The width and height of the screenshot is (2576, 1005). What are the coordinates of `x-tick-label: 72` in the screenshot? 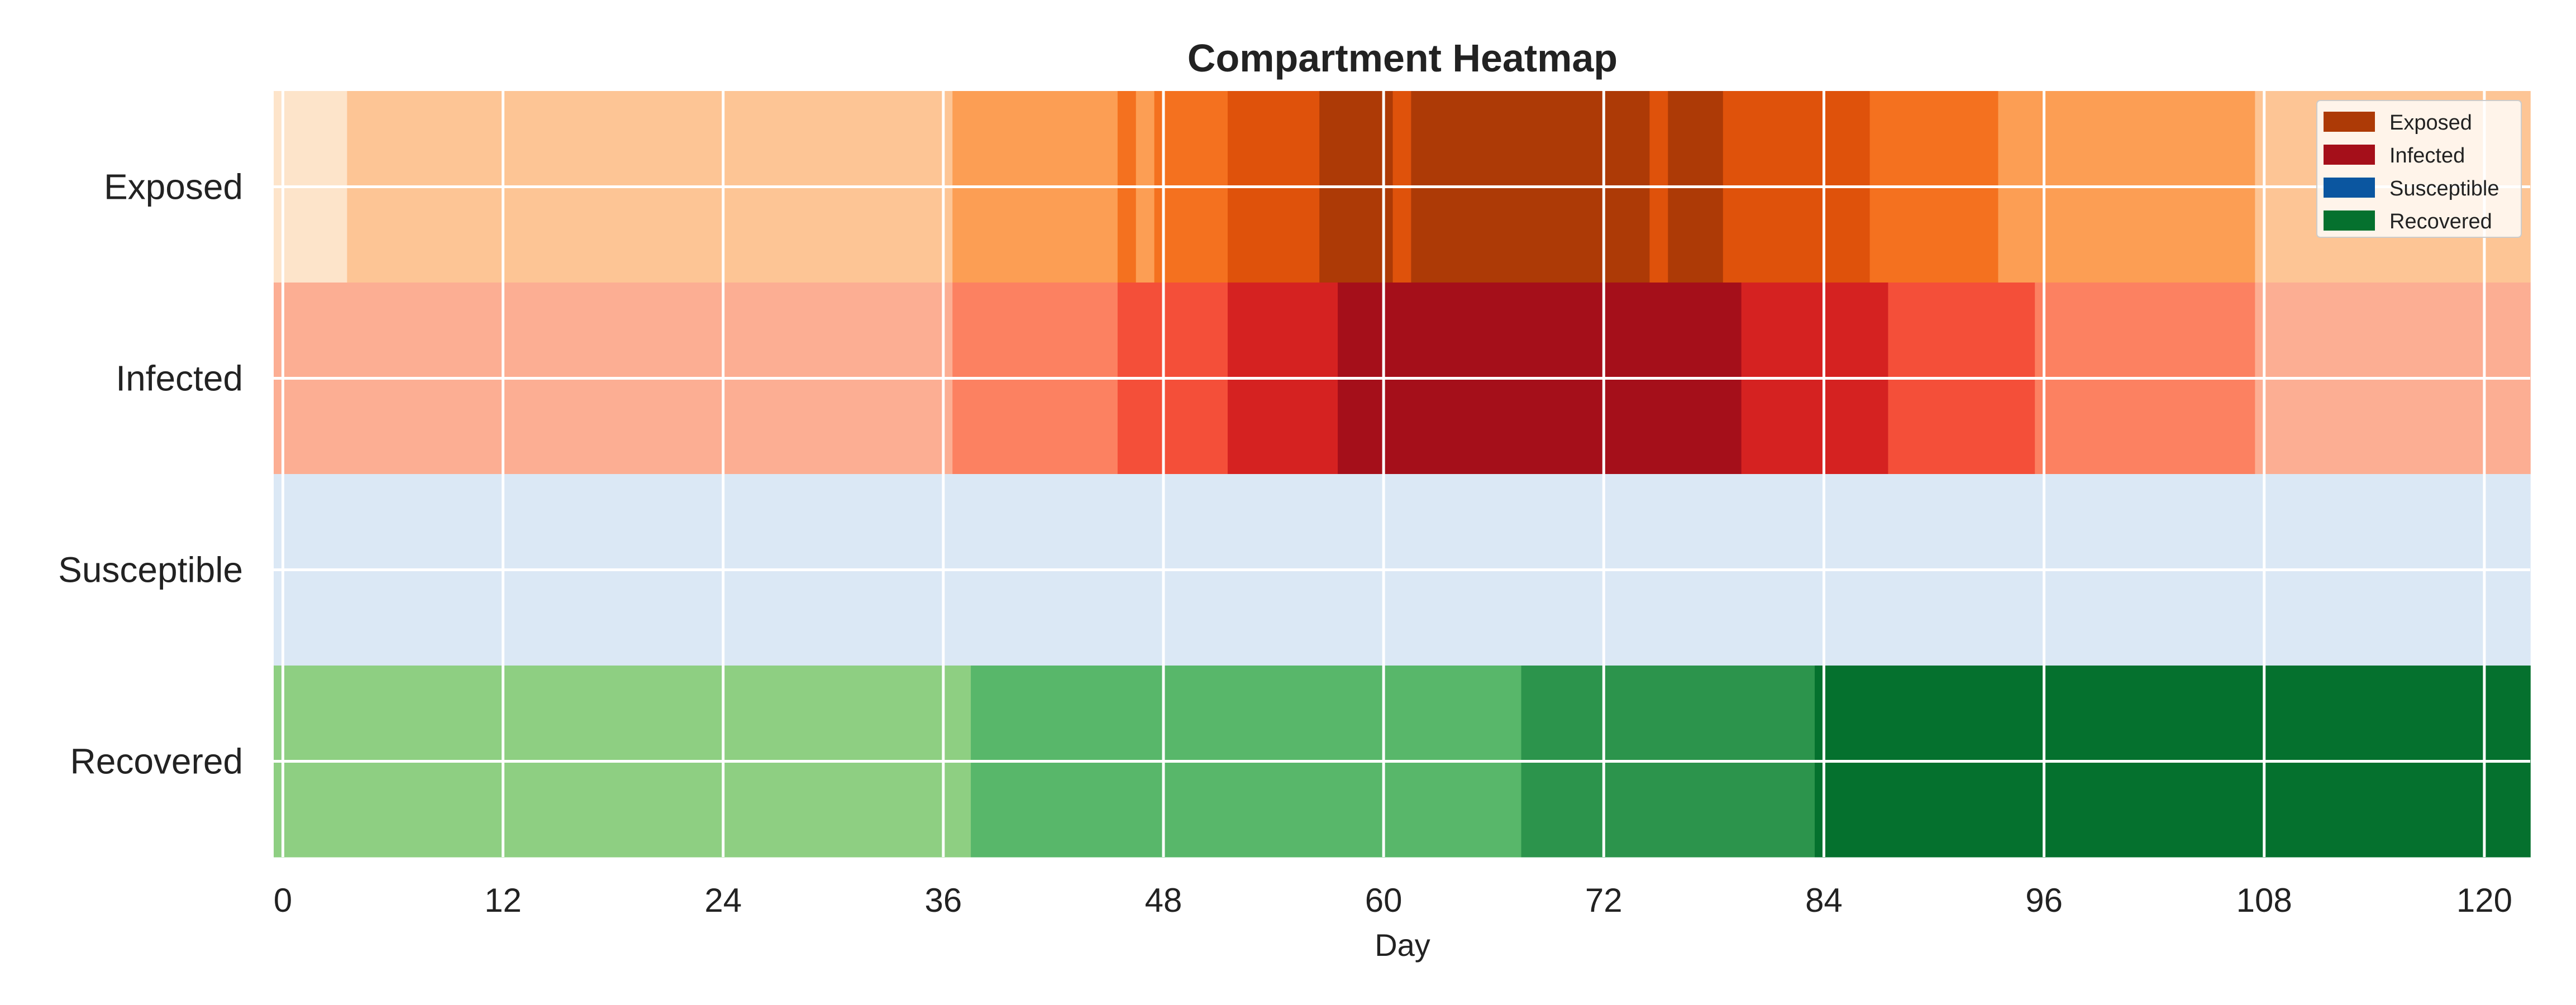 It's located at (1604, 900).